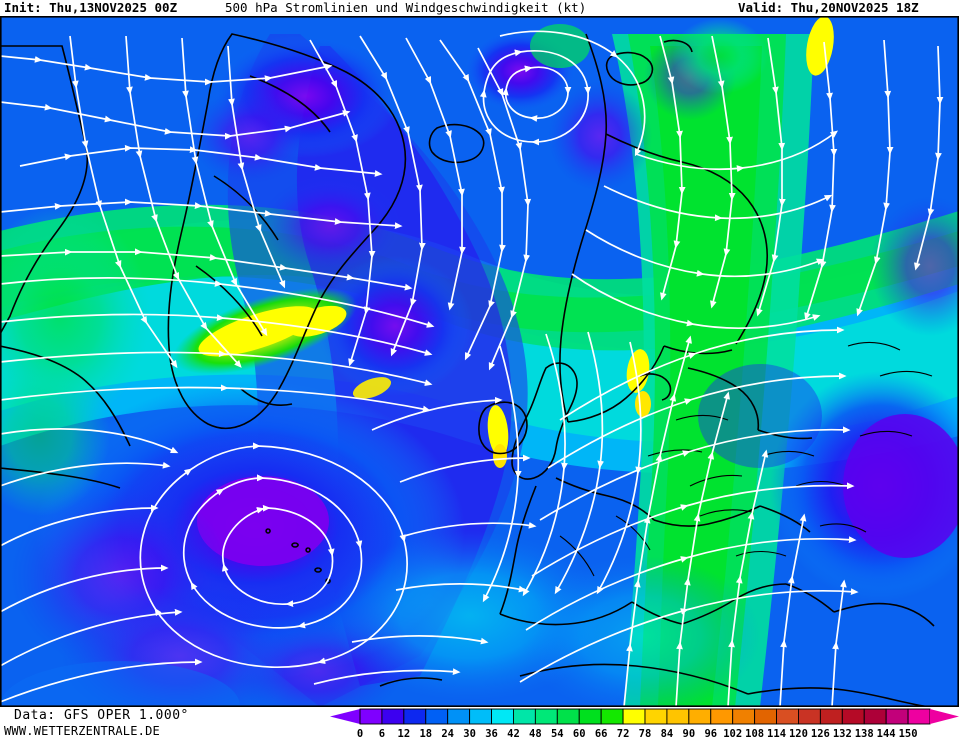 This screenshot has width=959, height=741. What do you see at coordinates (820, 734) in the screenshot?
I see `colorbar-tick-label: 126` at bounding box center [820, 734].